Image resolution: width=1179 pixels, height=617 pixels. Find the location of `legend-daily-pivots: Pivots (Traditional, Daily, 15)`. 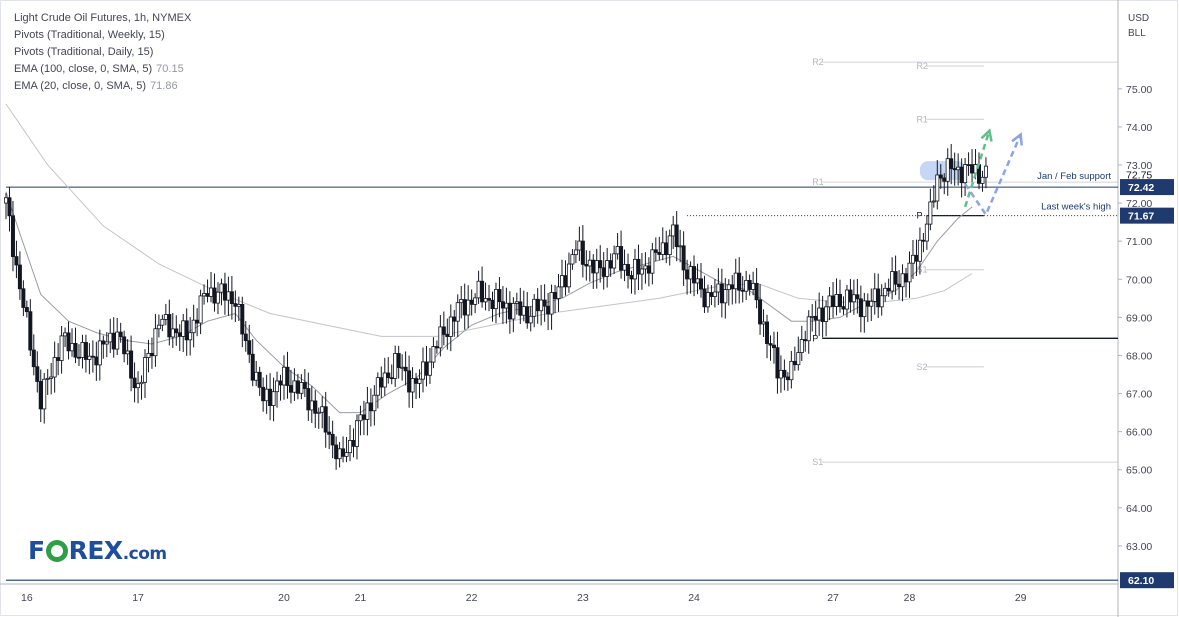

legend-daily-pivots: Pivots (Traditional, Daily, 15) is located at coordinates (84, 52).